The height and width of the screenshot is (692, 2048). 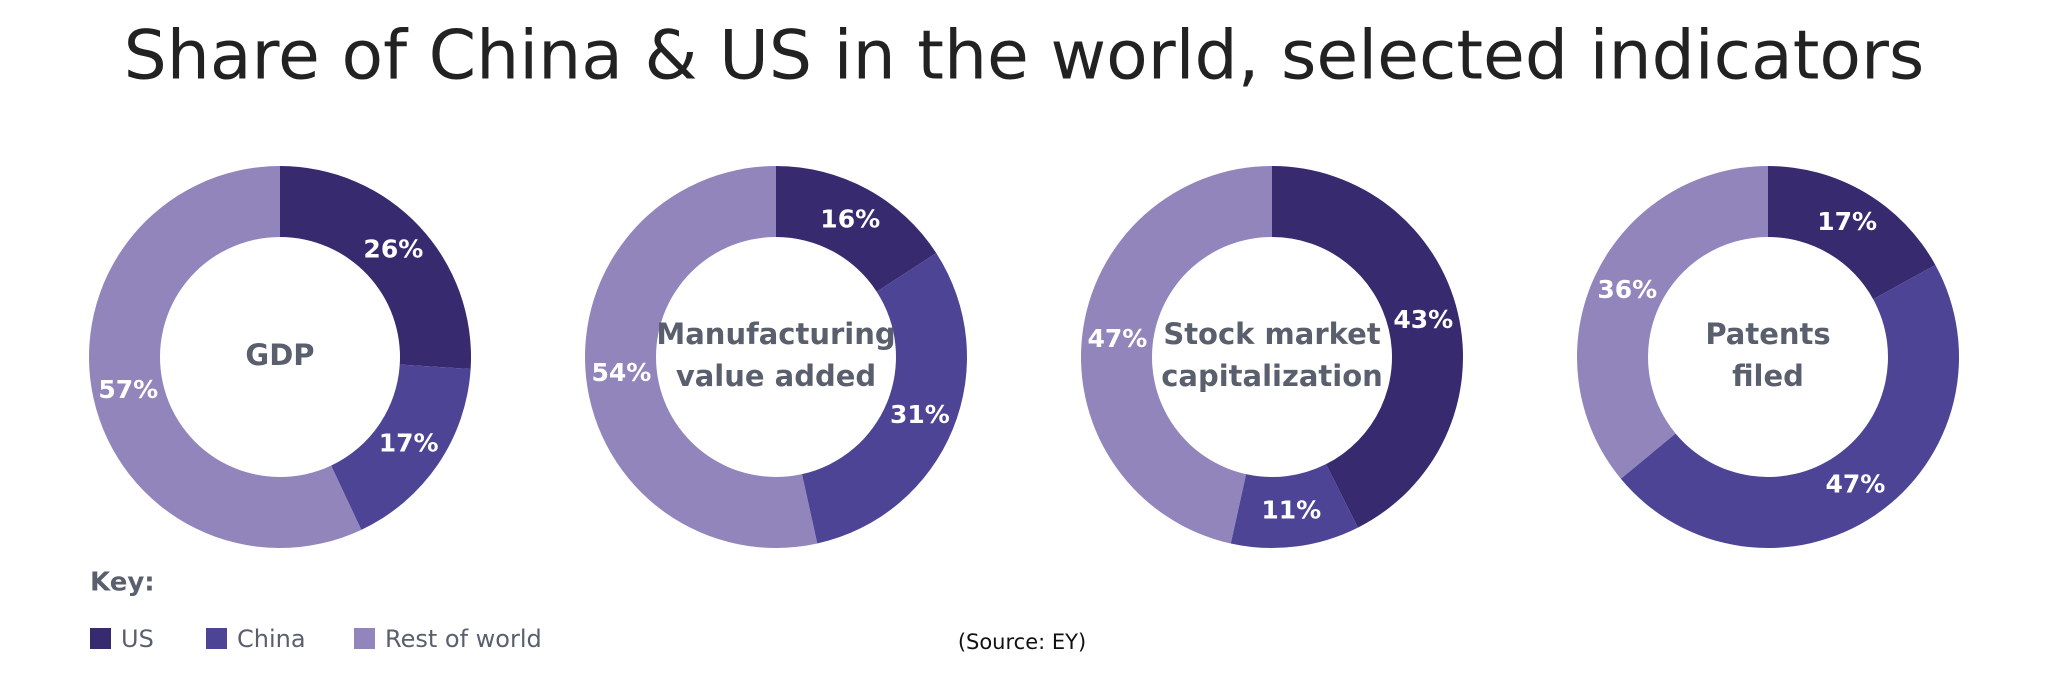 I want to click on center-label: value added, so click(x=776, y=376).